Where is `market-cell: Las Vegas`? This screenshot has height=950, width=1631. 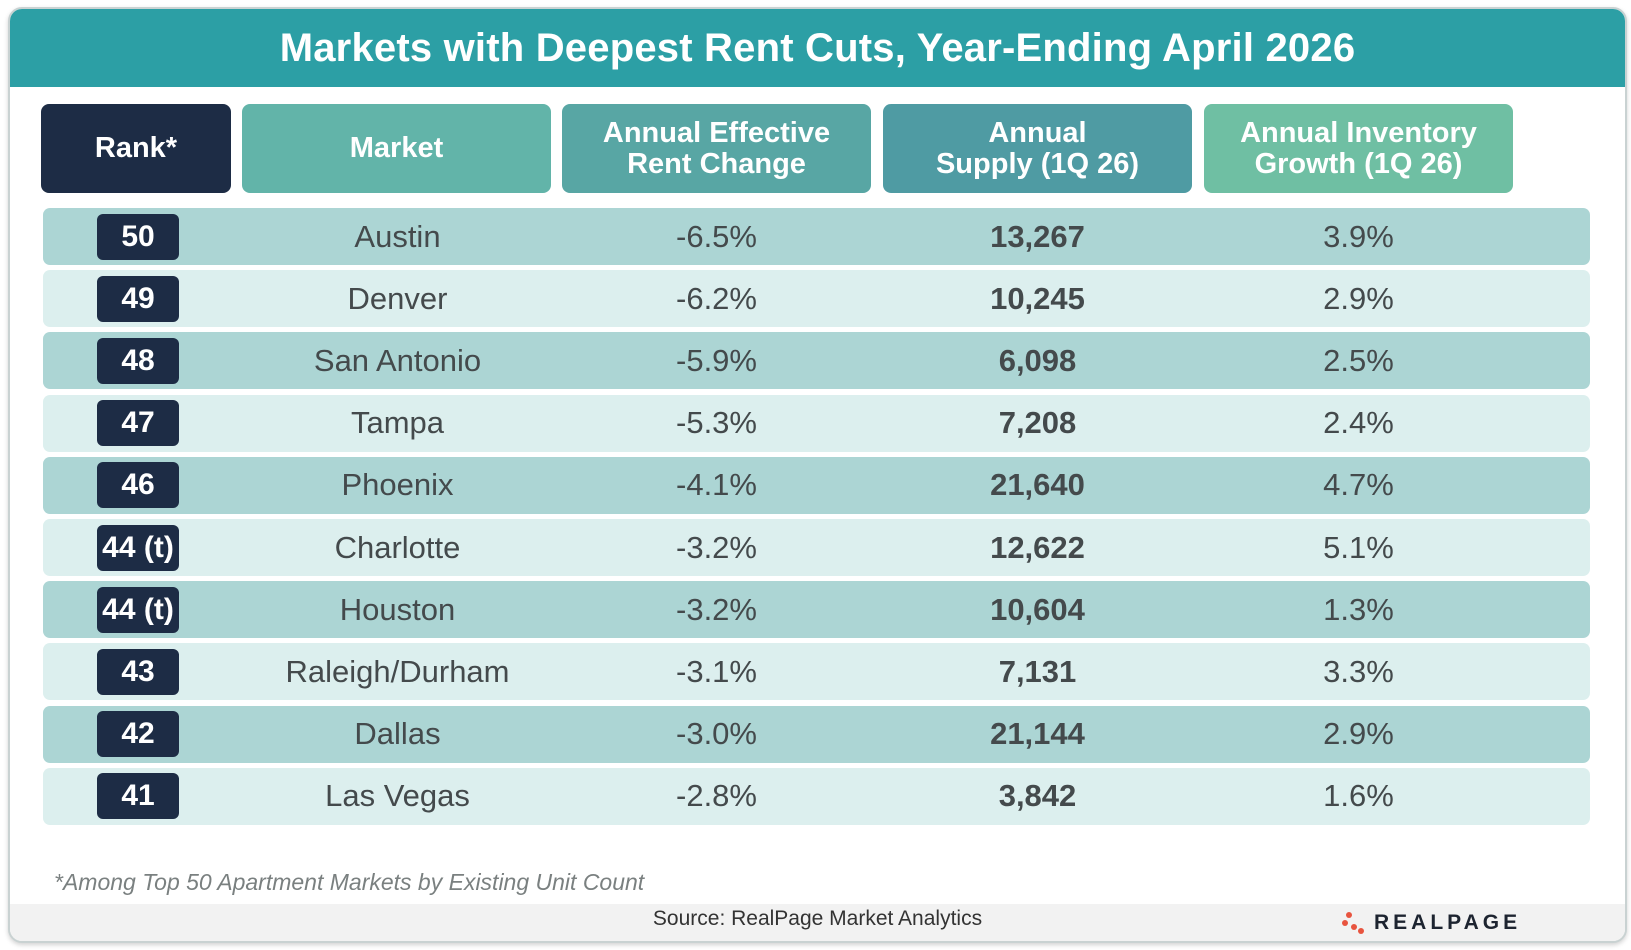
market-cell: Las Vegas is located at coordinates (397, 796).